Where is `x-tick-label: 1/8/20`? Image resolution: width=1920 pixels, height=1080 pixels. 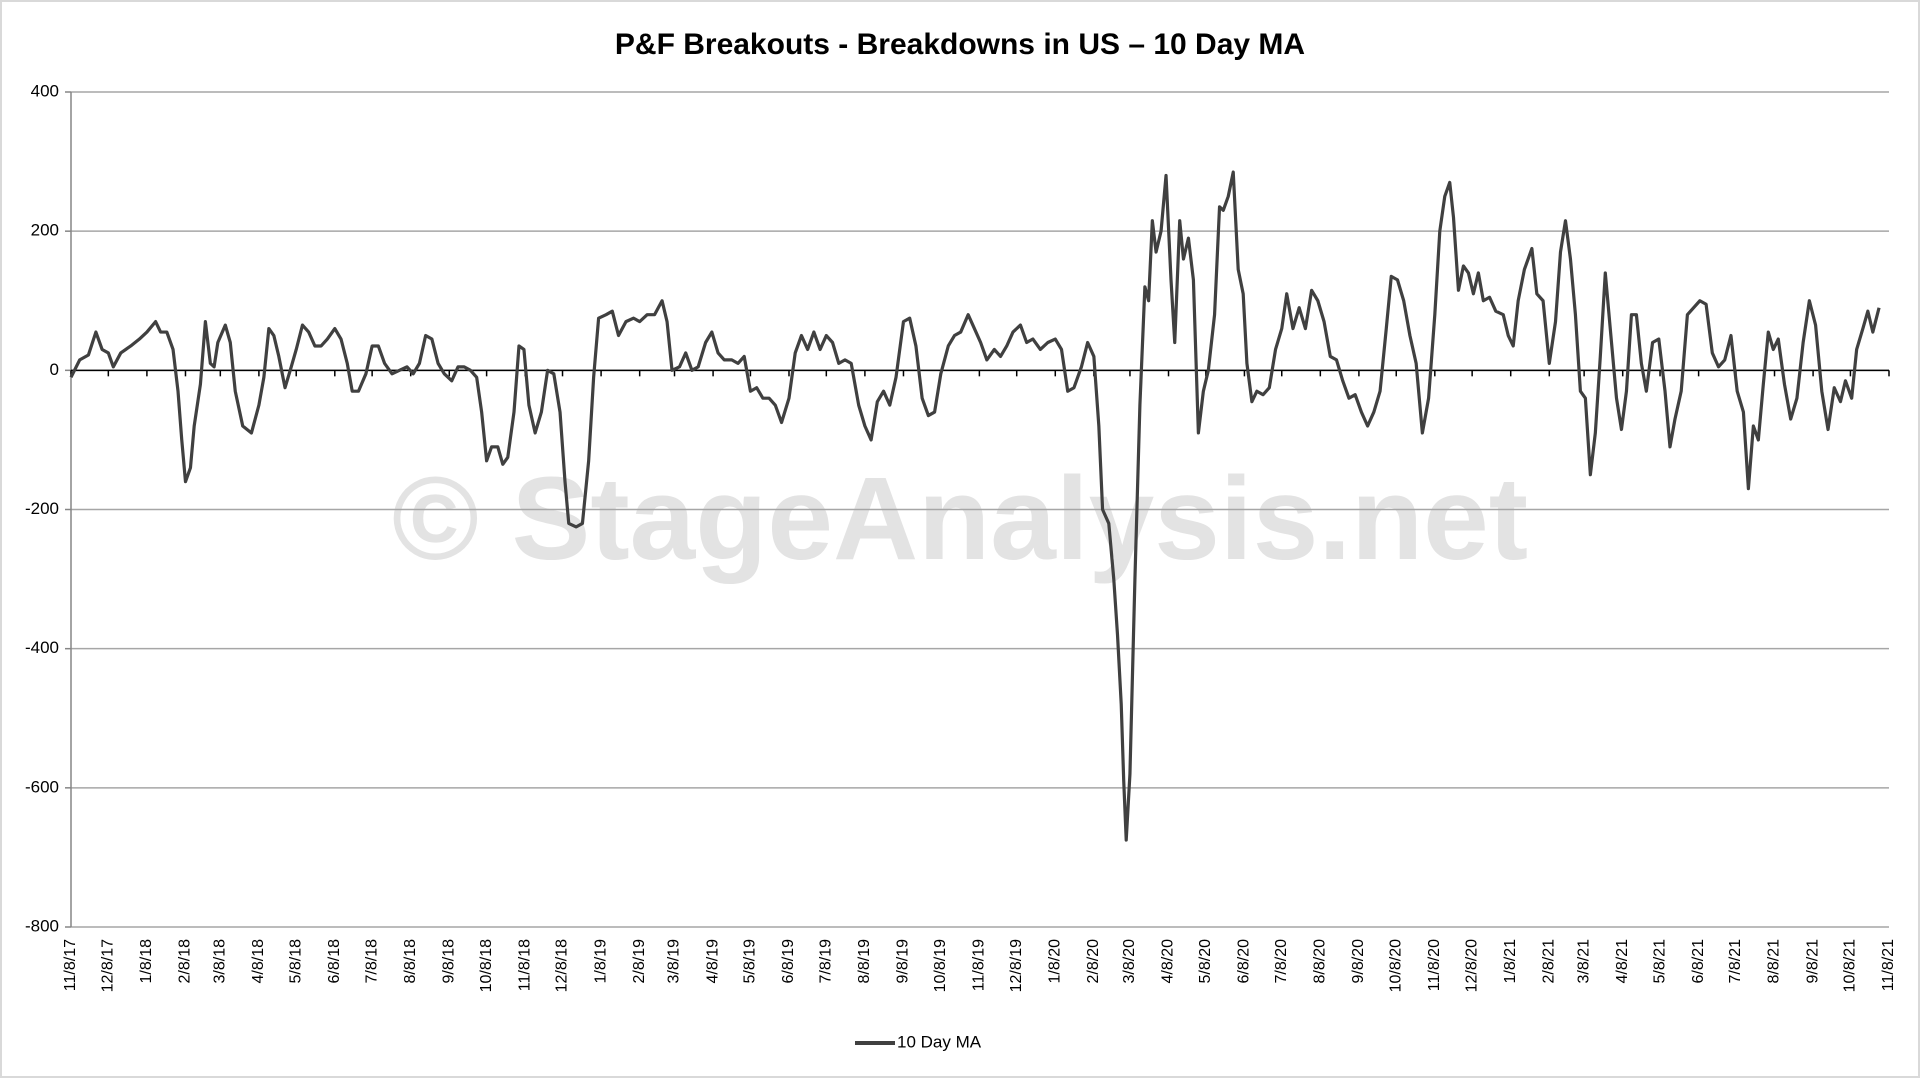 x-tick-label: 1/8/20 is located at coordinates (1055, 961).